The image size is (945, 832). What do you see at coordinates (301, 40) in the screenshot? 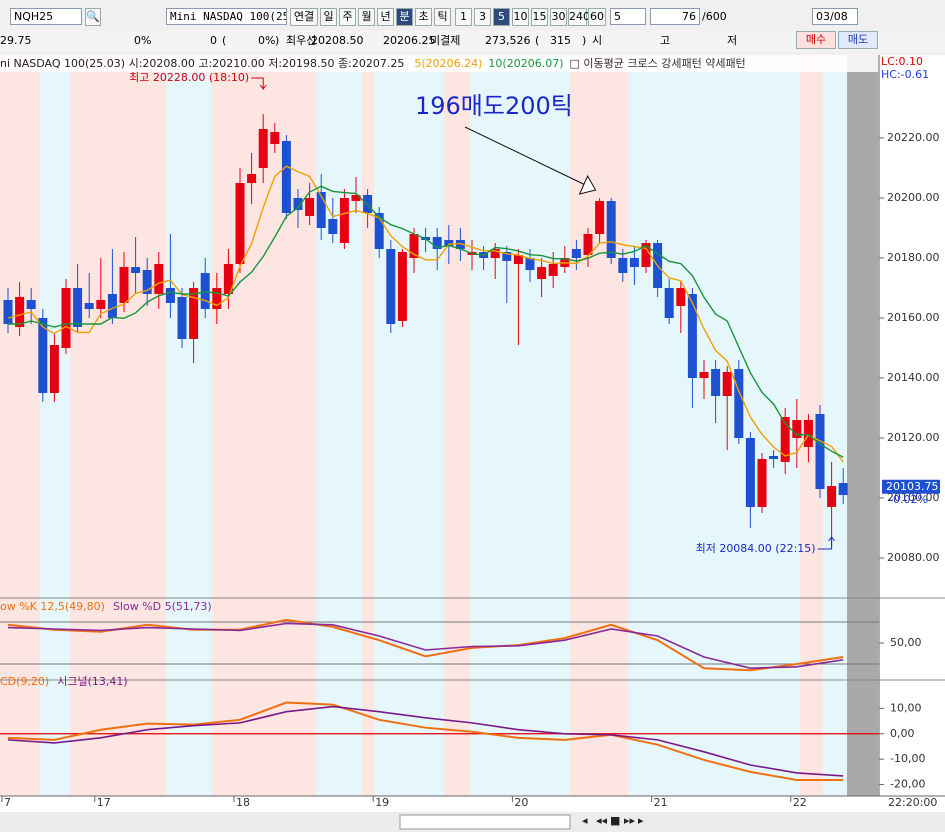
I see `best-label: 최우선` at bounding box center [301, 40].